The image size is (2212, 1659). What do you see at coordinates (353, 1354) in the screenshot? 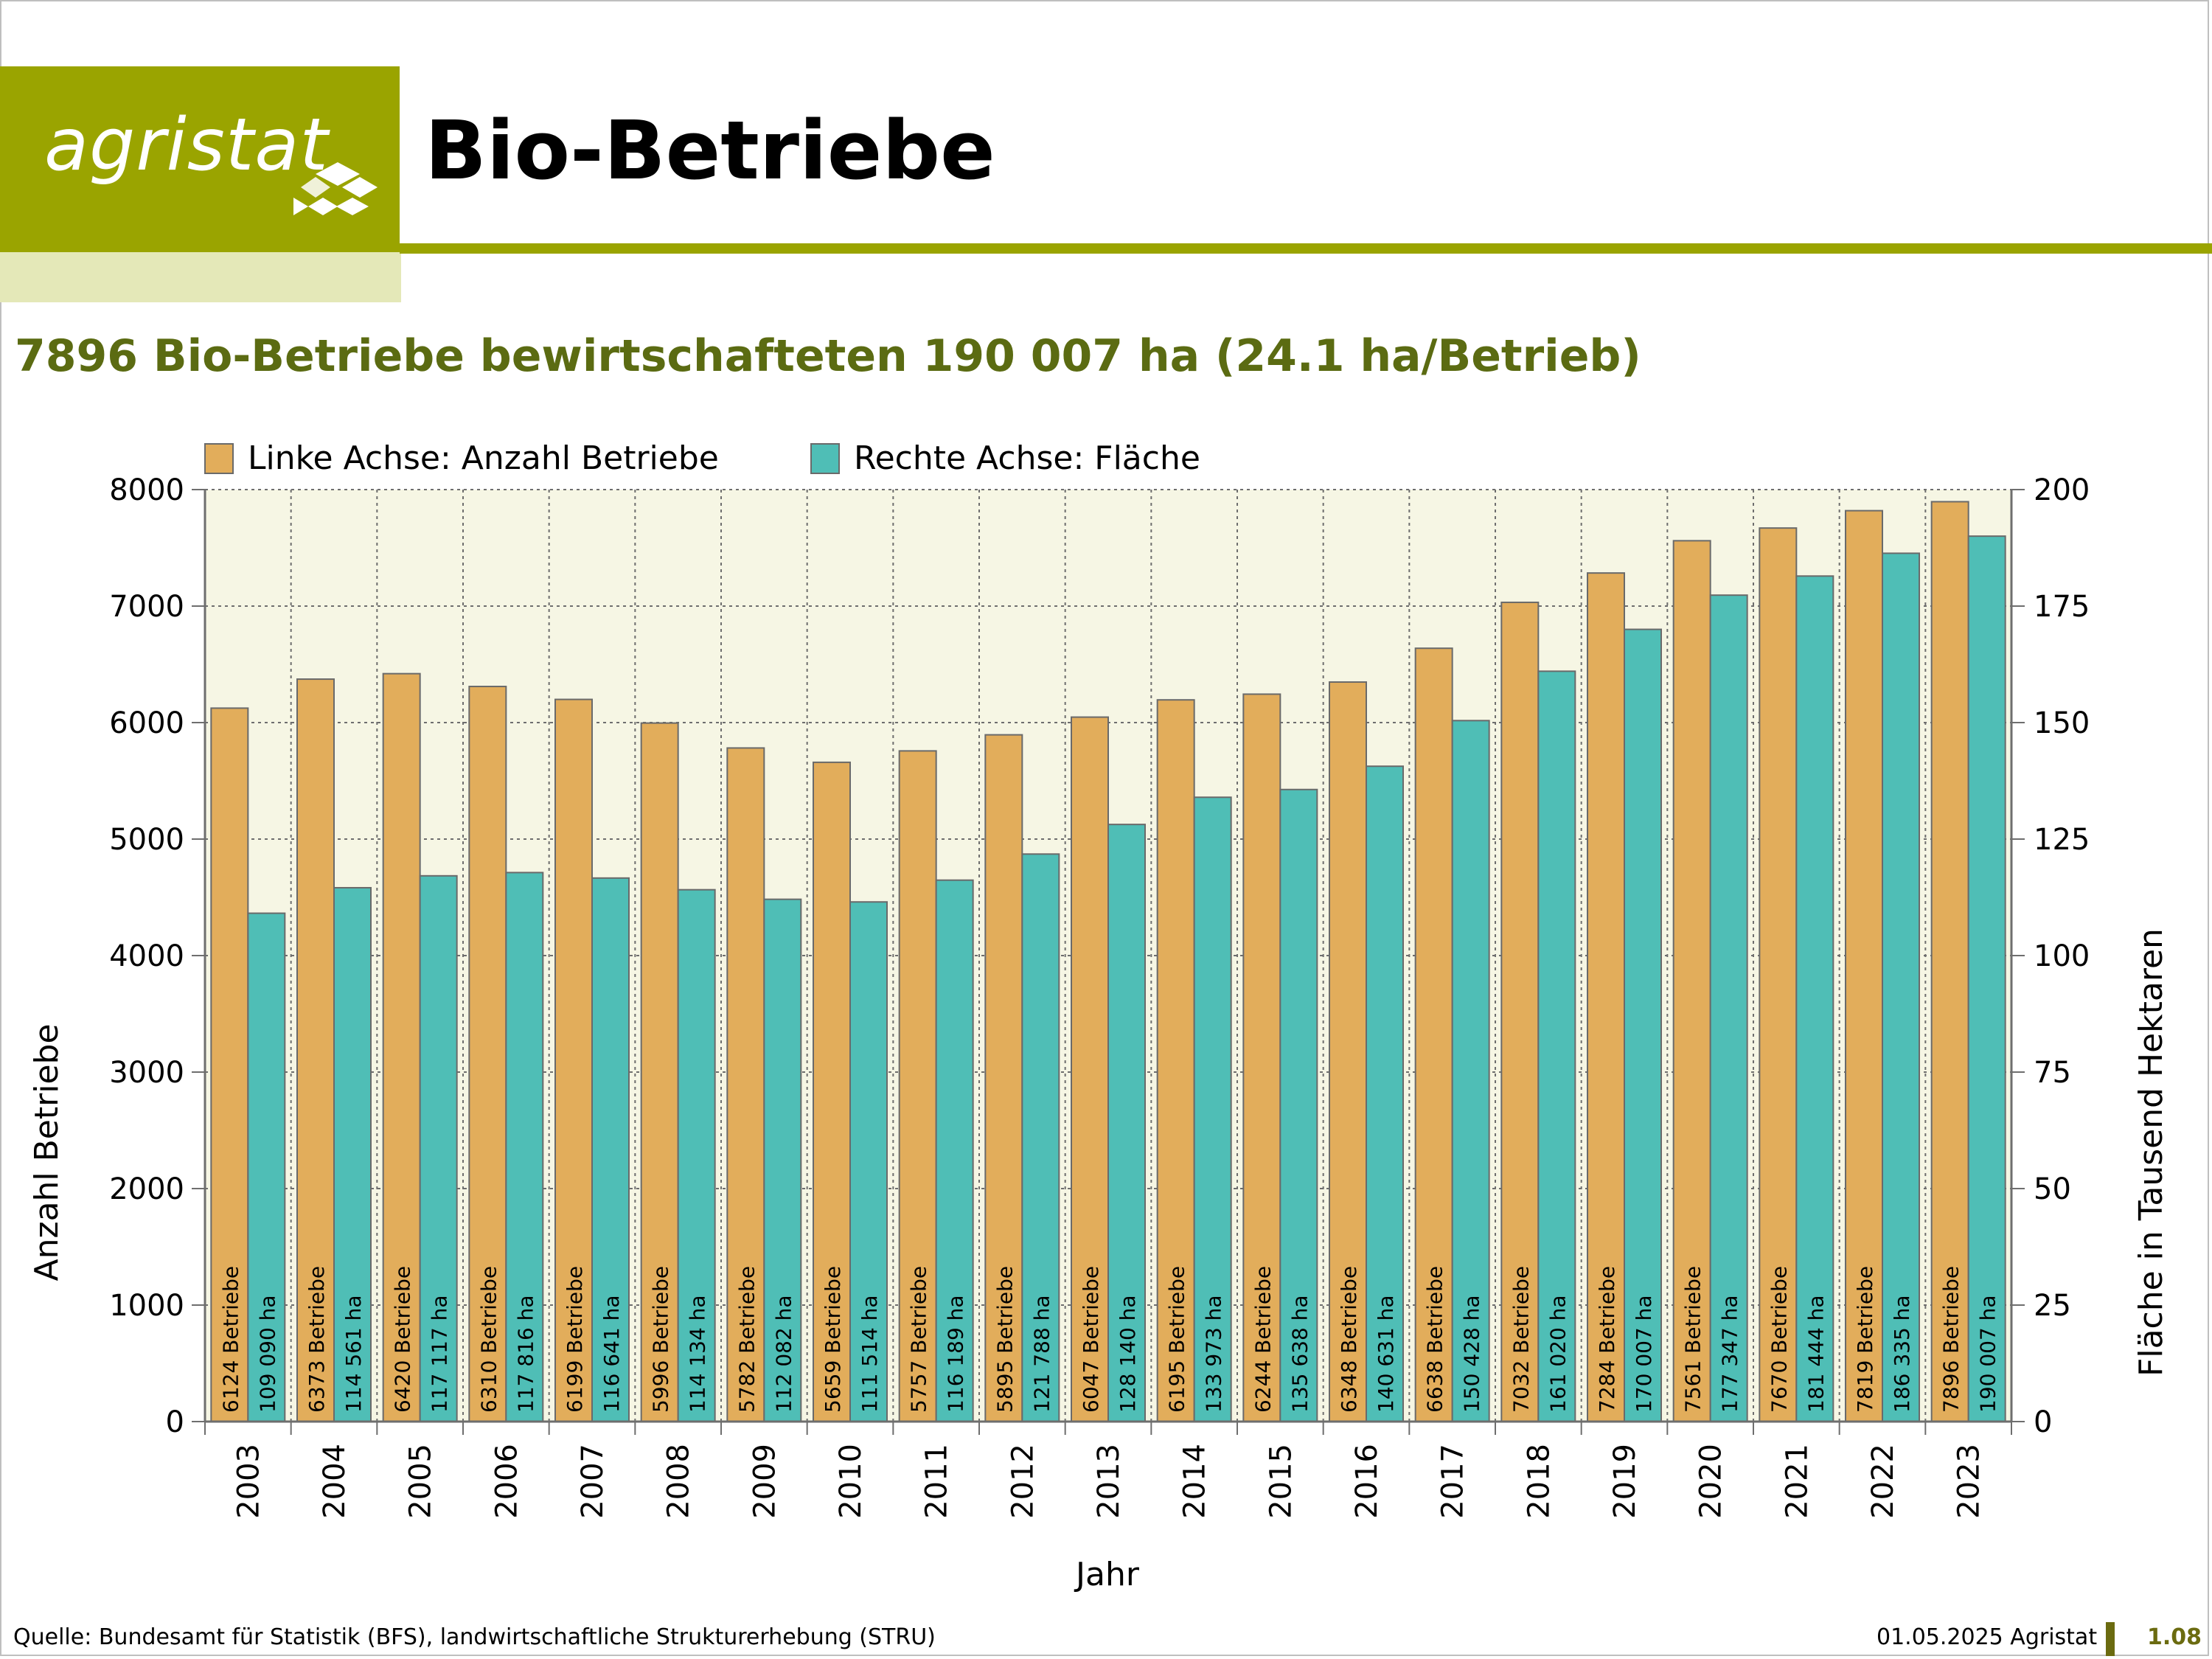
I see `data-label-flaeche: 114 561 ha` at bounding box center [353, 1354].